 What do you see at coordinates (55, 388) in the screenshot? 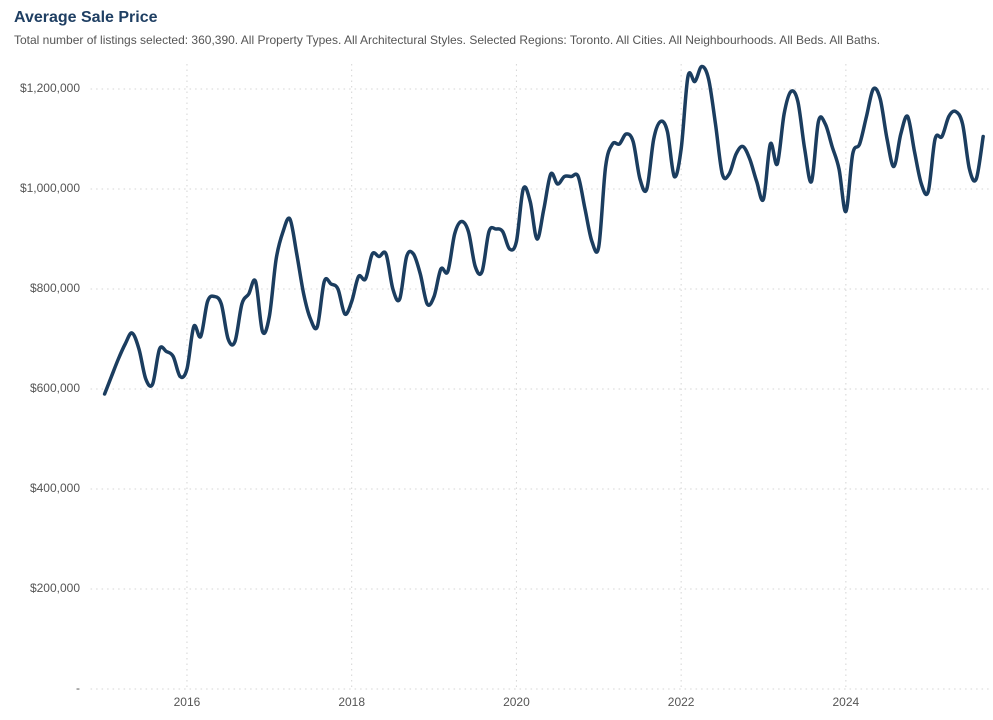
I see `y-tick-label: $600,000` at bounding box center [55, 388].